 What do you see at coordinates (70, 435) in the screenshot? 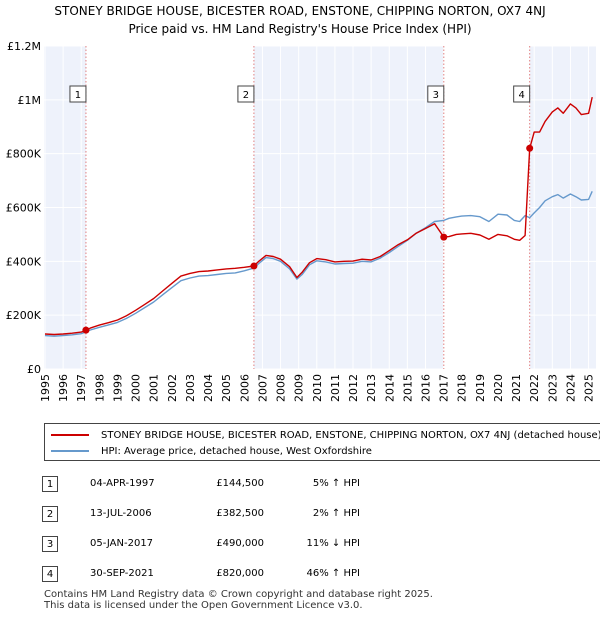
I see `legend-swatch-property` at bounding box center [70, 435].